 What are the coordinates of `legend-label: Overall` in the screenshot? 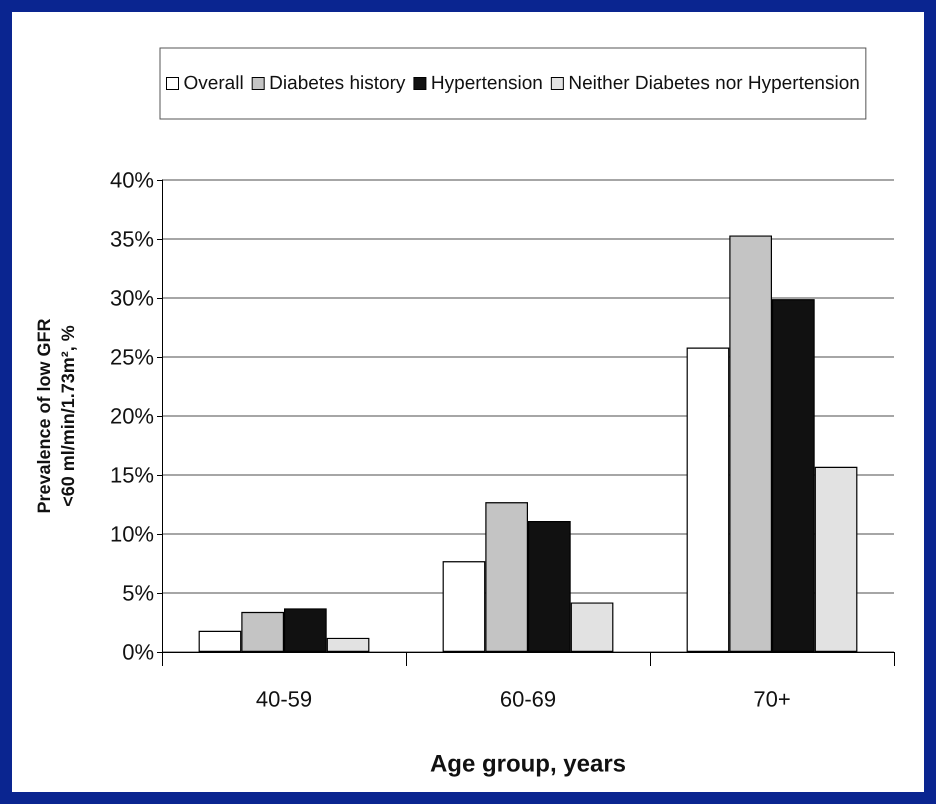 It's located at (214, 83).